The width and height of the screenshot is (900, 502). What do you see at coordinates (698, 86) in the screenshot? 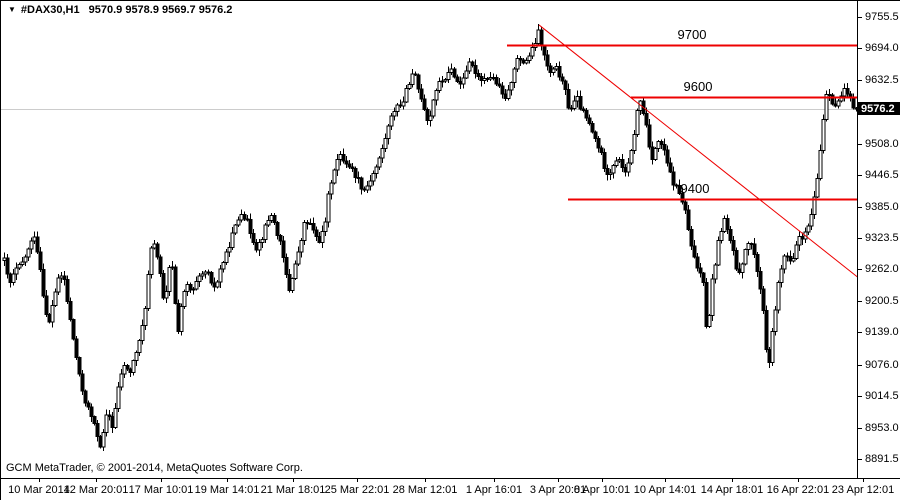
I see `level-label-9600: 9600` at bounding box center [698, 86].